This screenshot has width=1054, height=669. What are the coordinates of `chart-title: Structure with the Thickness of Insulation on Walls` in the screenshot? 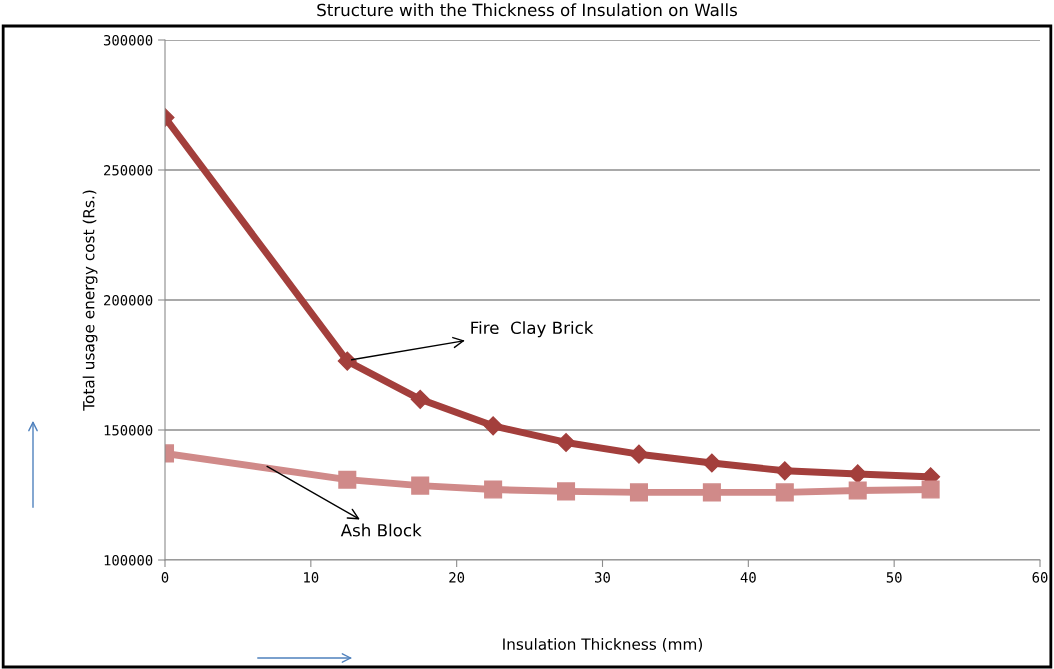 It's located at (527, 10).